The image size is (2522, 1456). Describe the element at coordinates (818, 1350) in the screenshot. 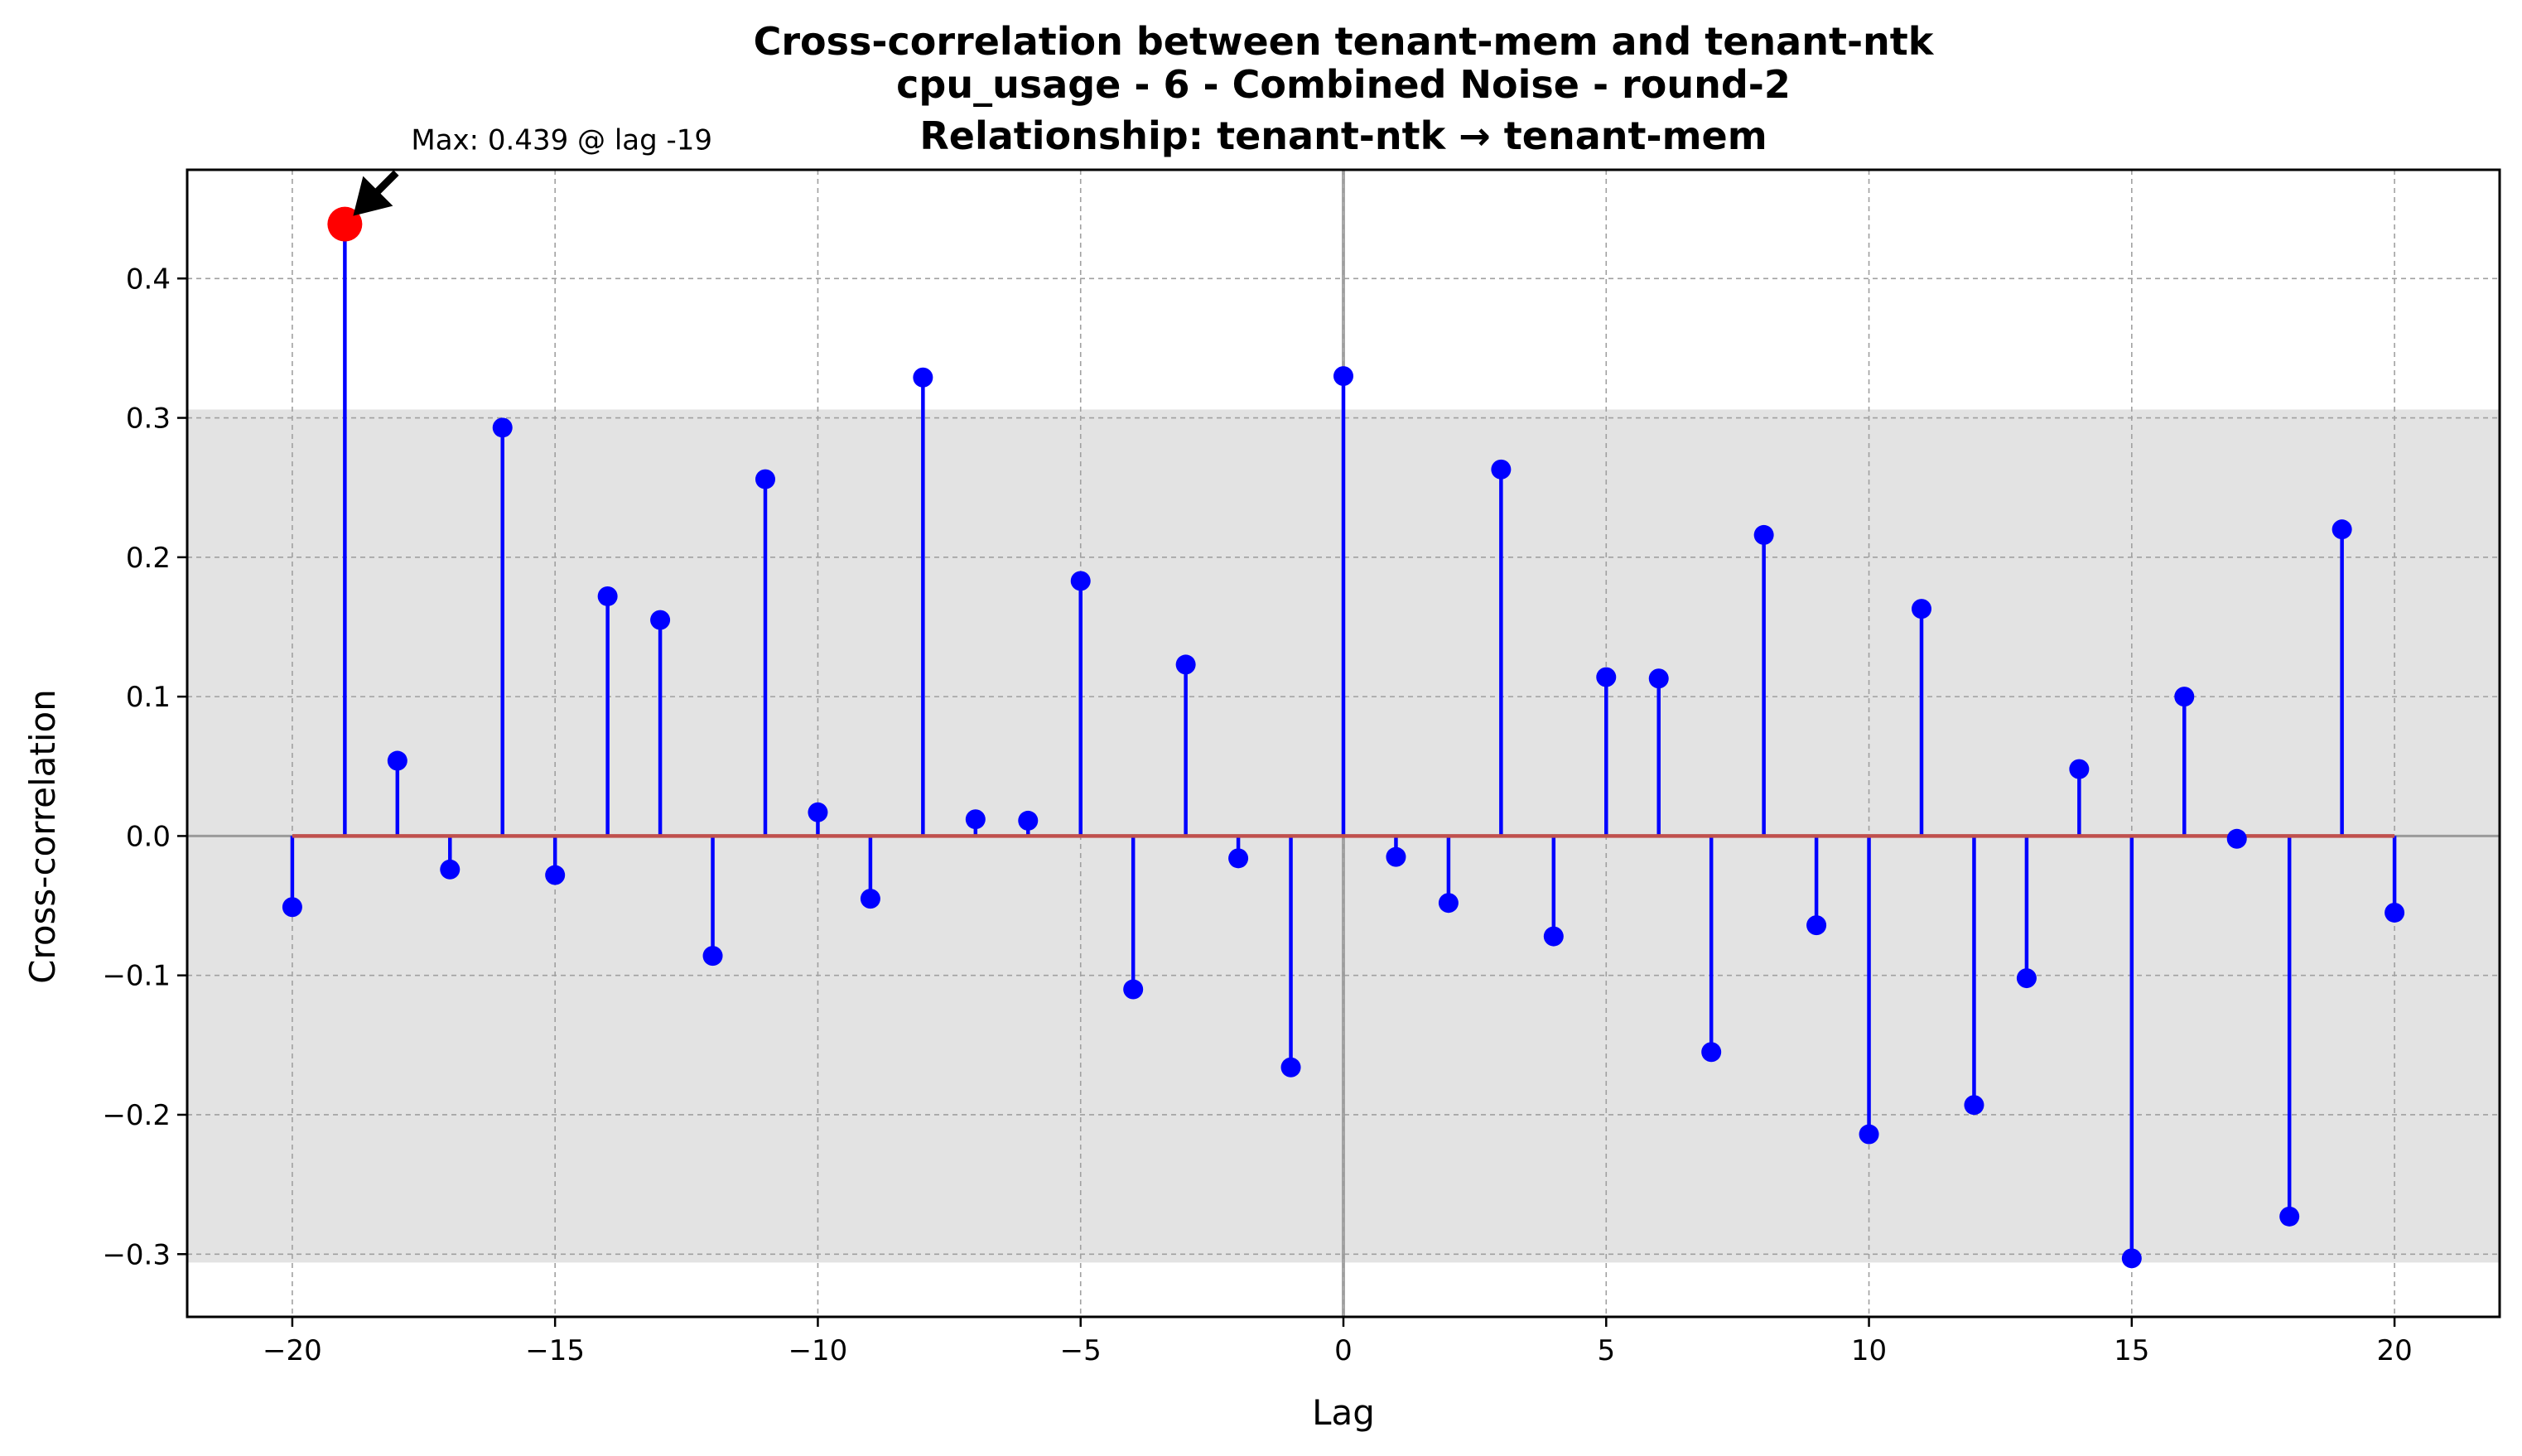

I see `x-tick-label: −10` at that location.